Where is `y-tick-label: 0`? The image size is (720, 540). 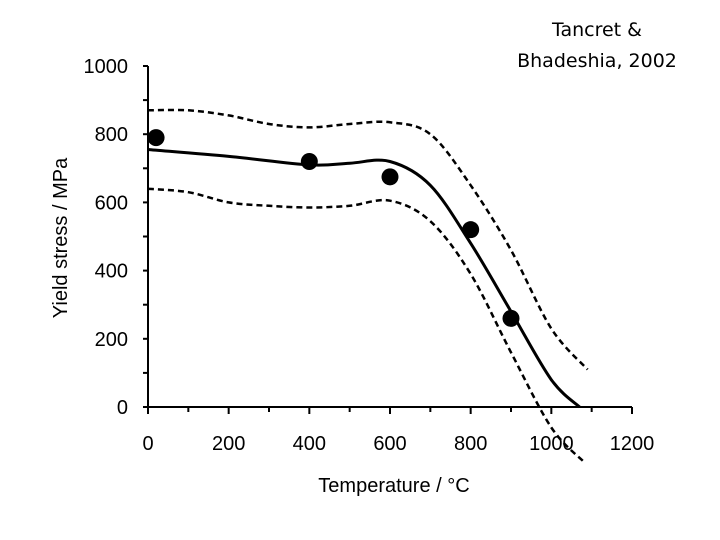 y-tick-label: 0 is located at coordinates (122, 408).